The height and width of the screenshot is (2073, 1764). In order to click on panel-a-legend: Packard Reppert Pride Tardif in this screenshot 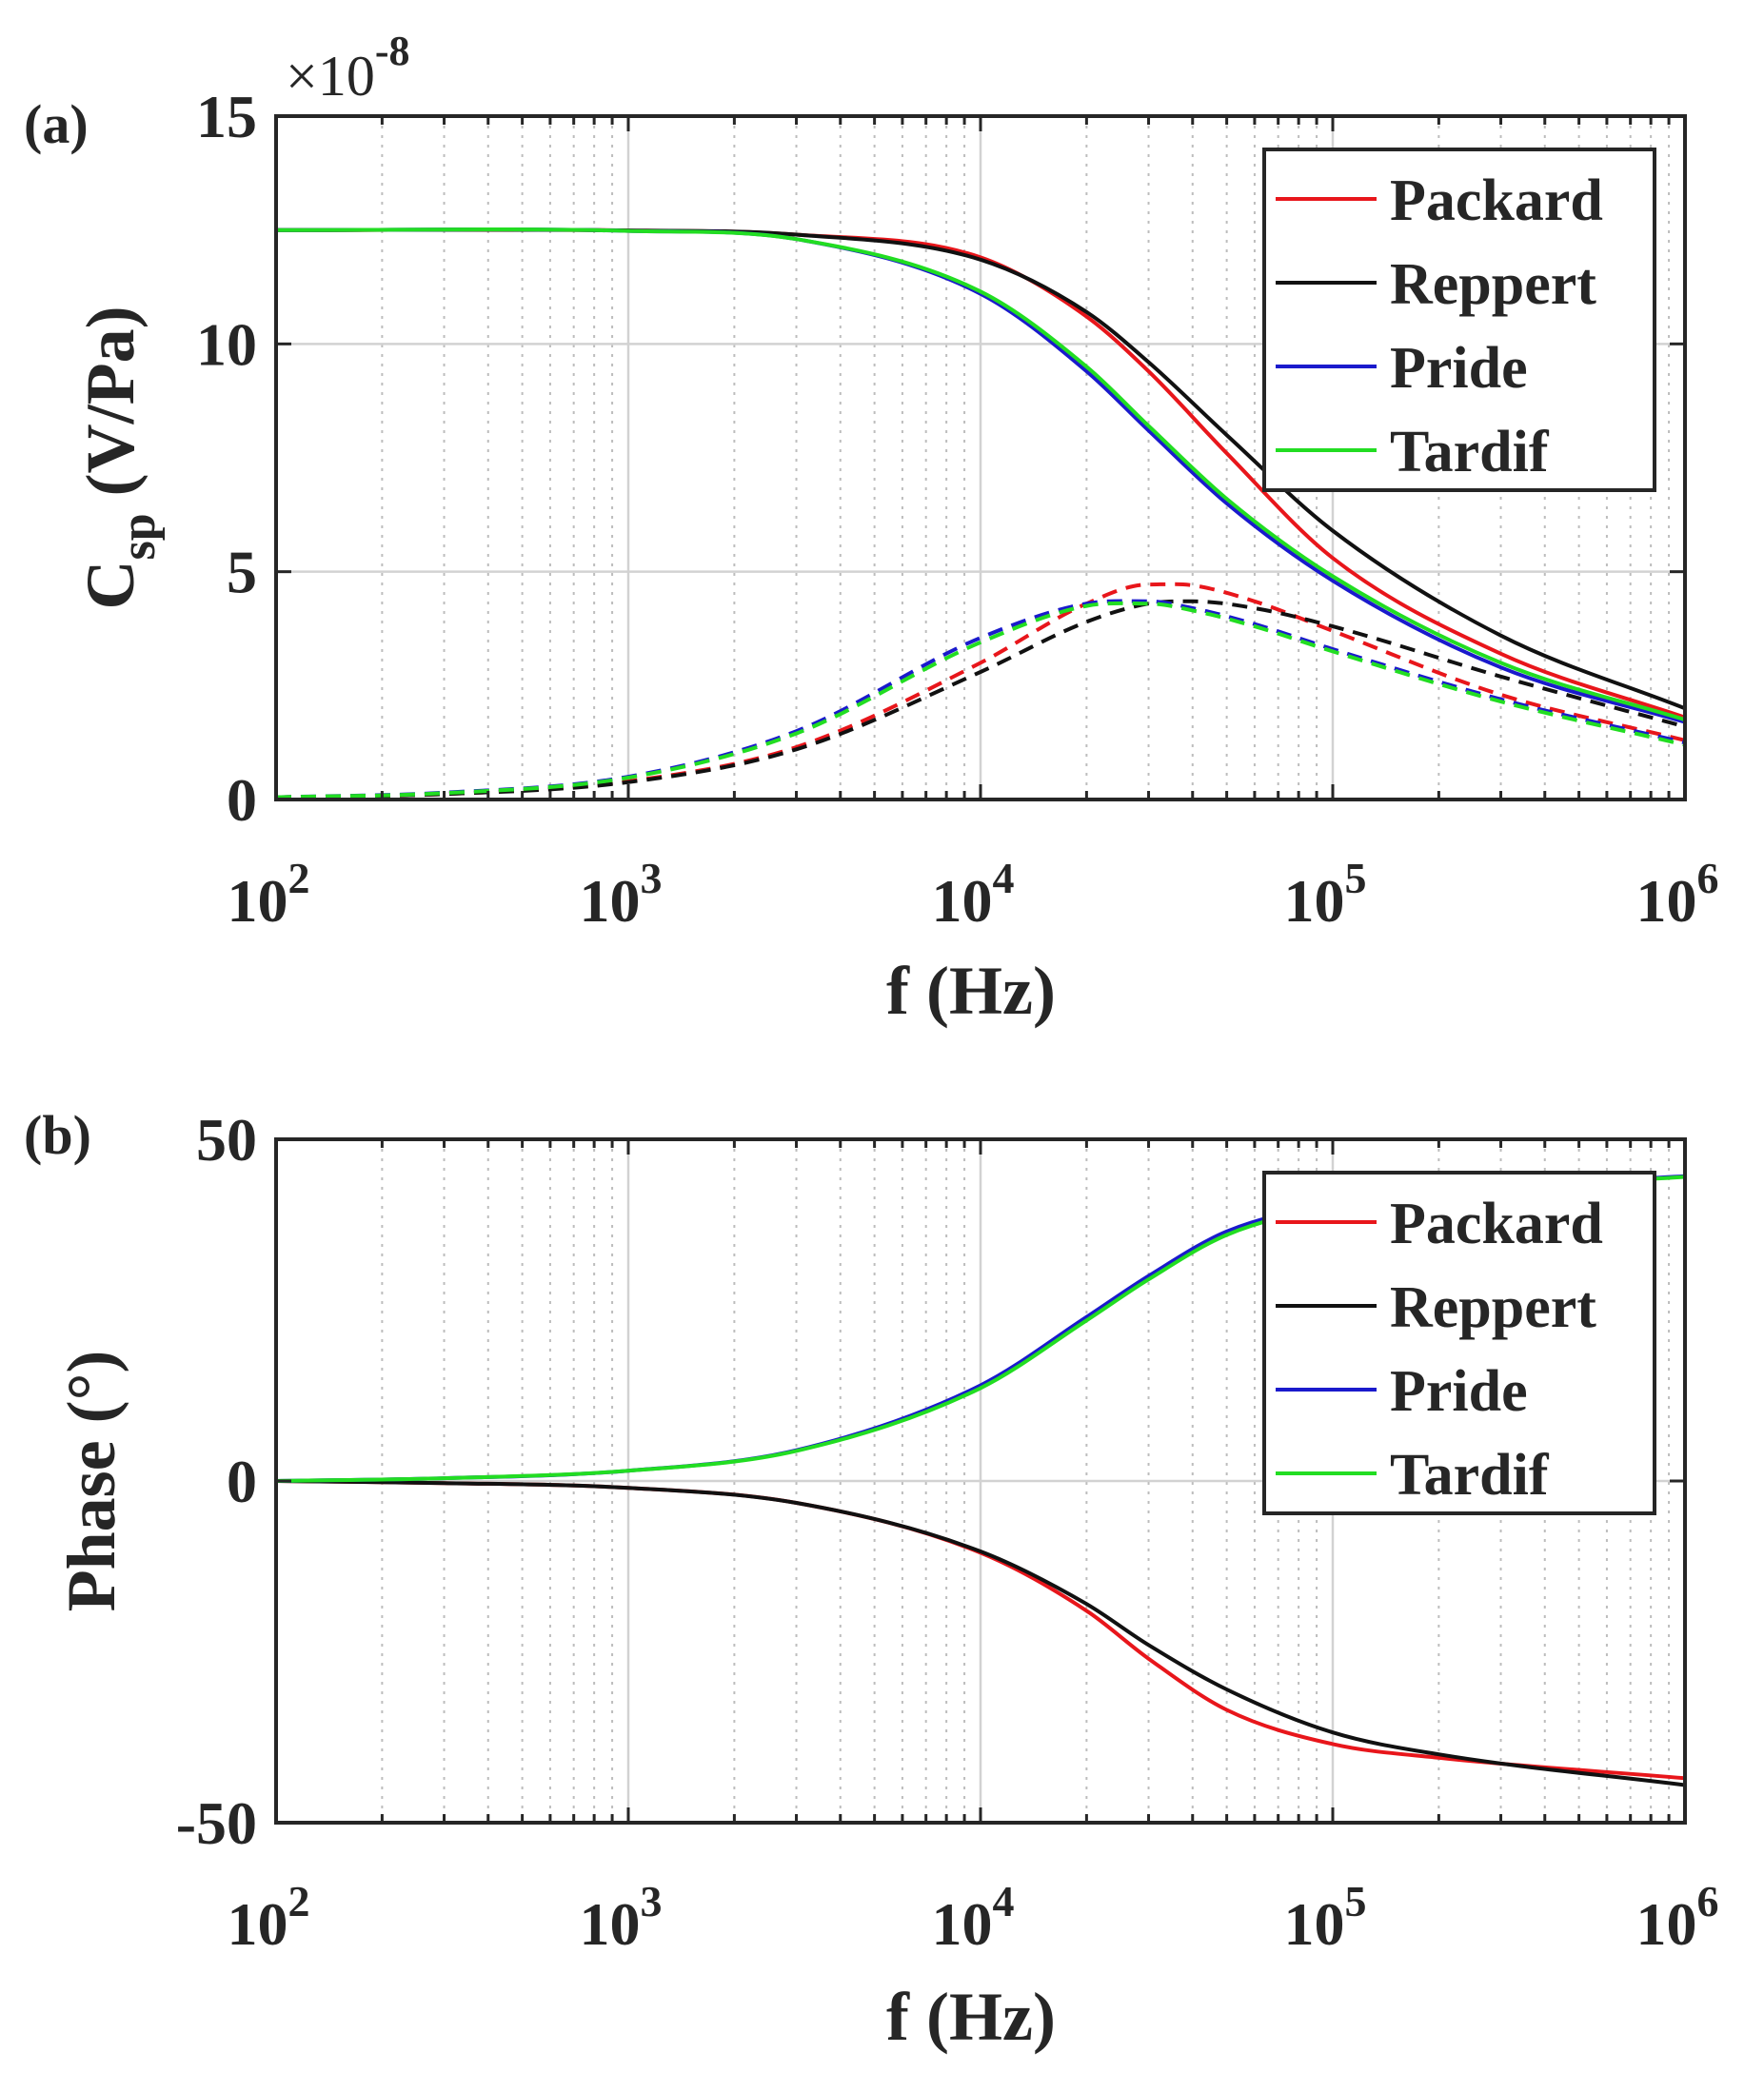, I will do `click(1459, 320)`.